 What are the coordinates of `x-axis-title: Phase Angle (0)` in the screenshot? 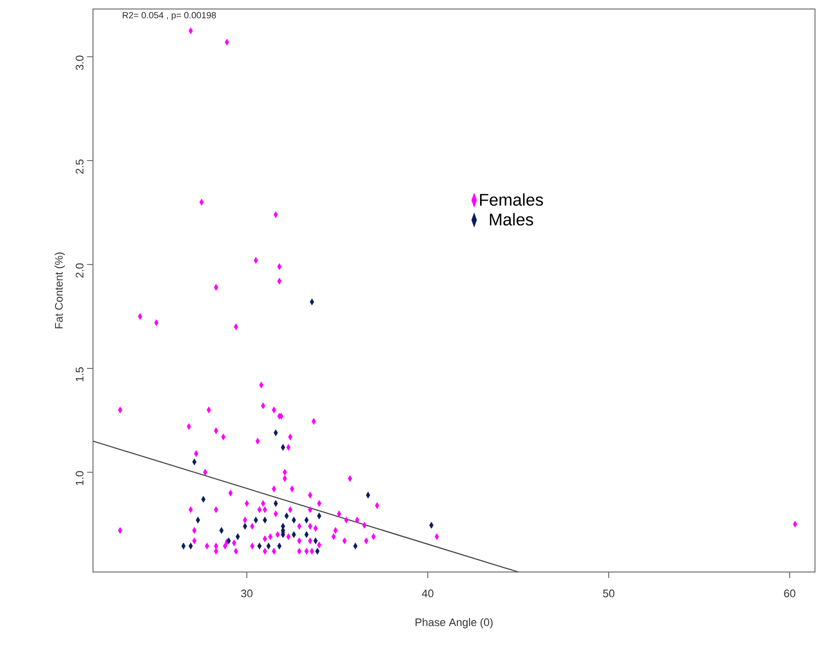 It's located at (454, 623).